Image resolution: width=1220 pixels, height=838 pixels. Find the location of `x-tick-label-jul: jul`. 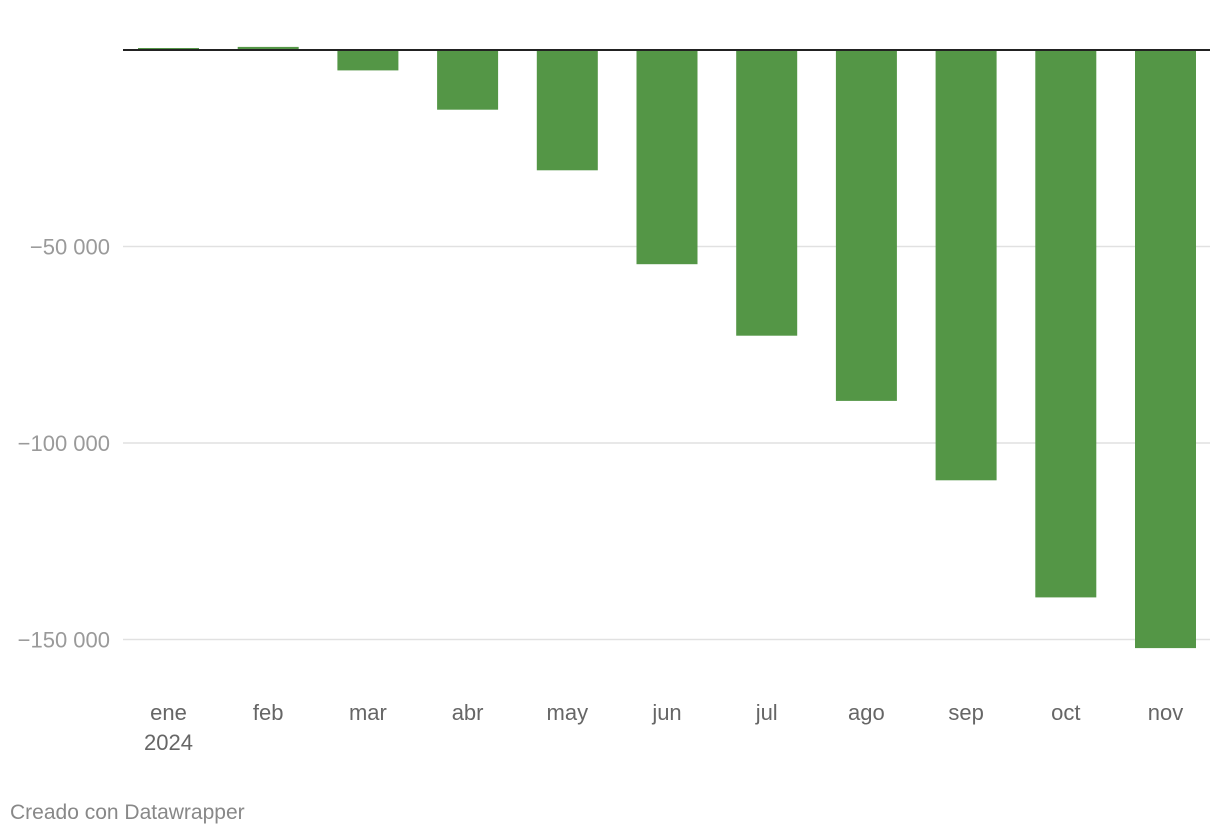

x-tick-label-jul: jul is located at coordinates (766, 712).